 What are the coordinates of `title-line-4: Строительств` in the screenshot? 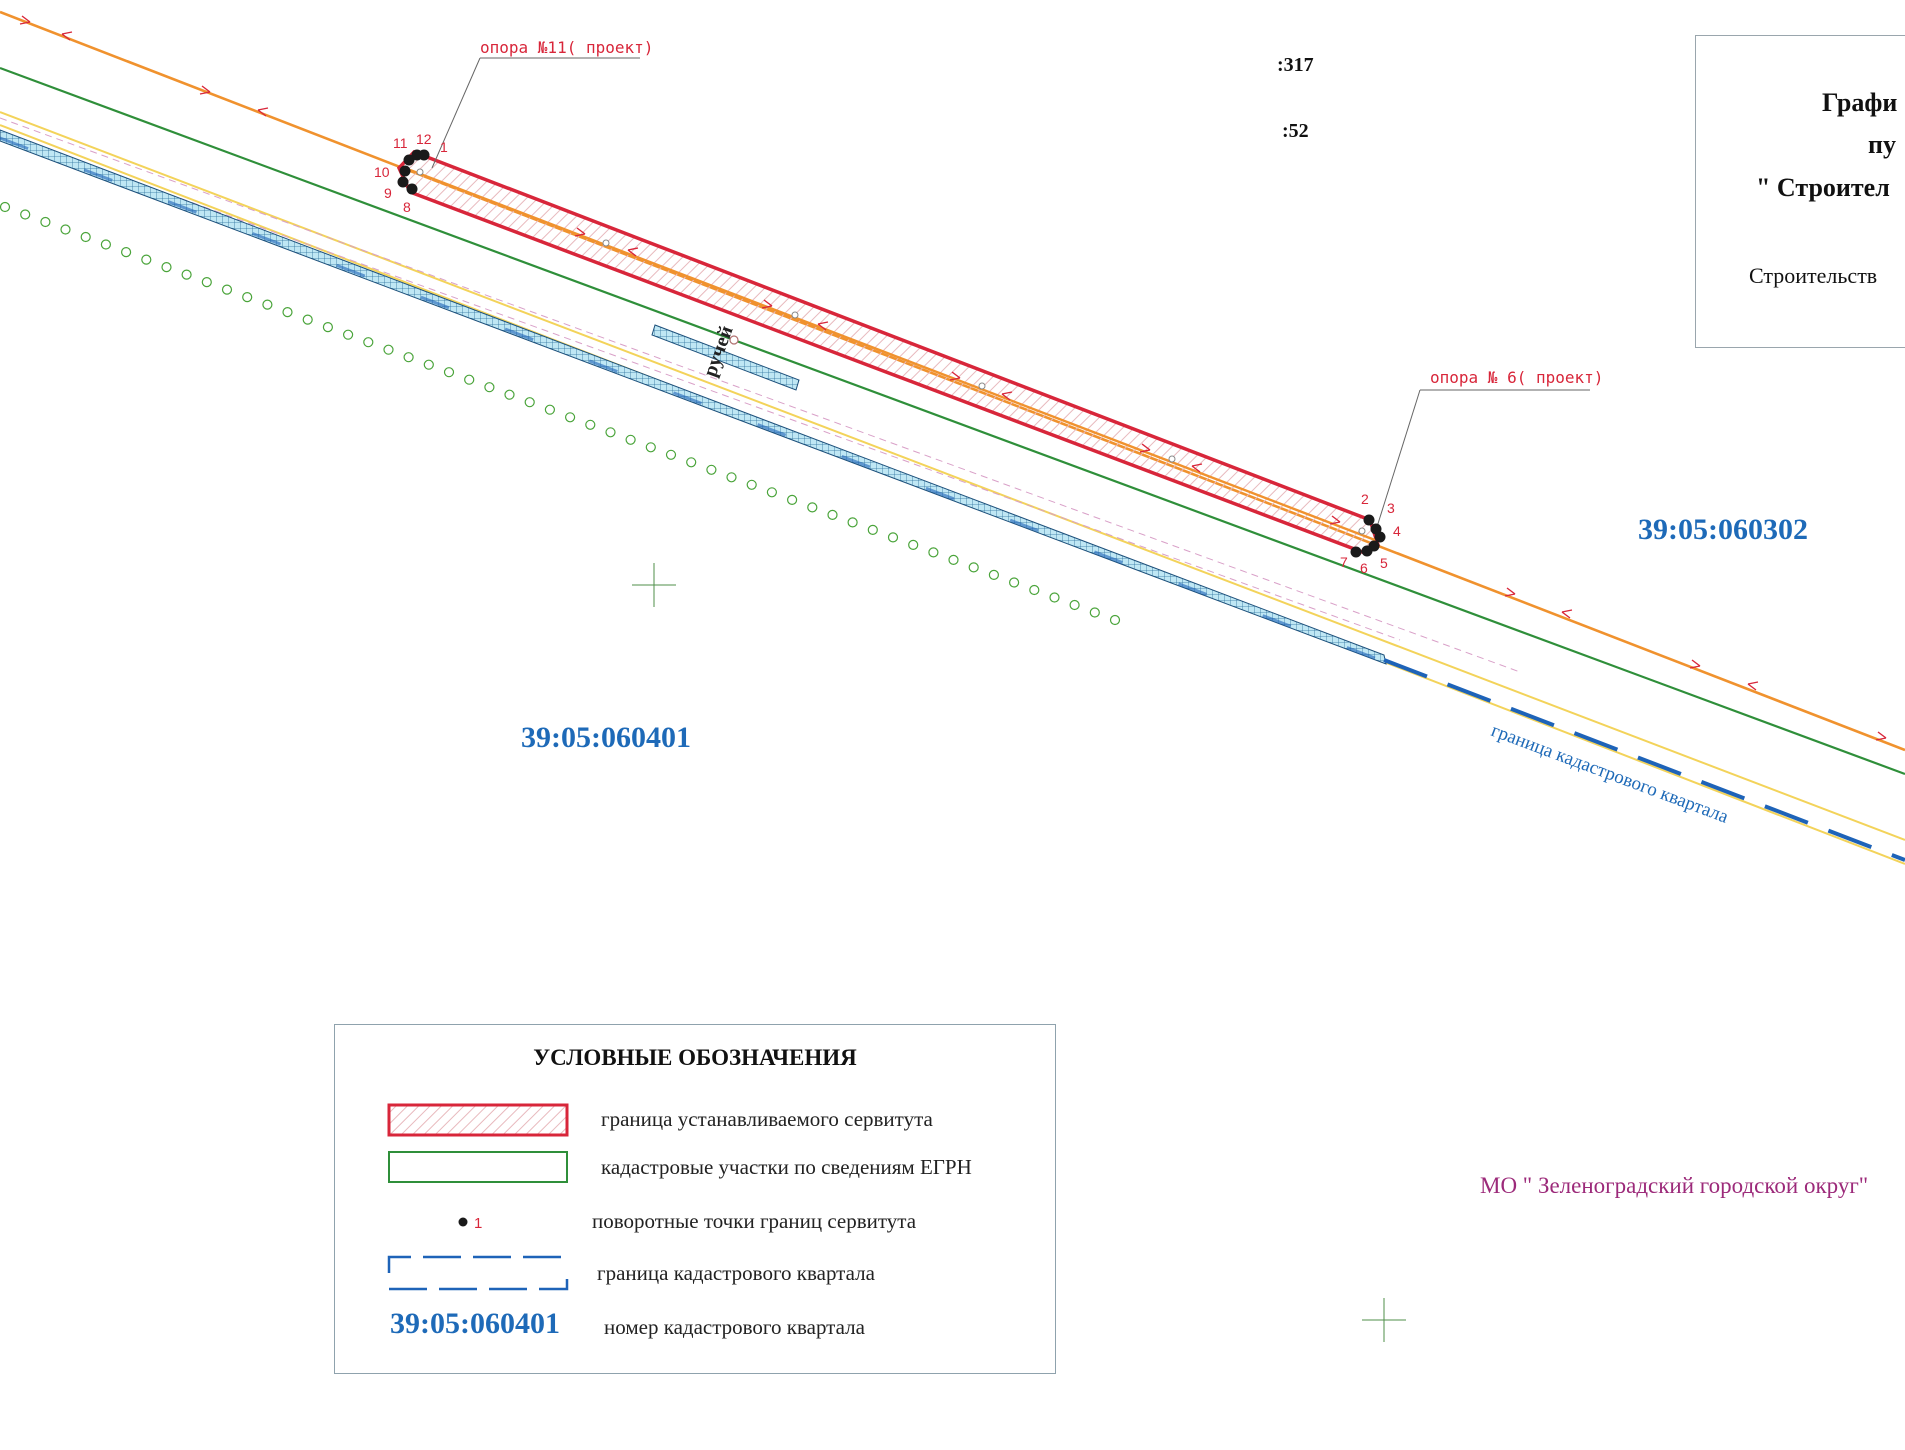 It's located at (1813, 275).